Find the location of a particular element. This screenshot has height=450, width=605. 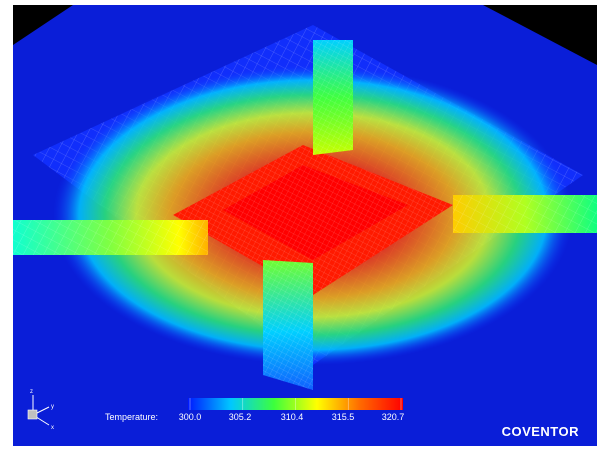

arm-left-mesh is located at coordinates (110, 237).